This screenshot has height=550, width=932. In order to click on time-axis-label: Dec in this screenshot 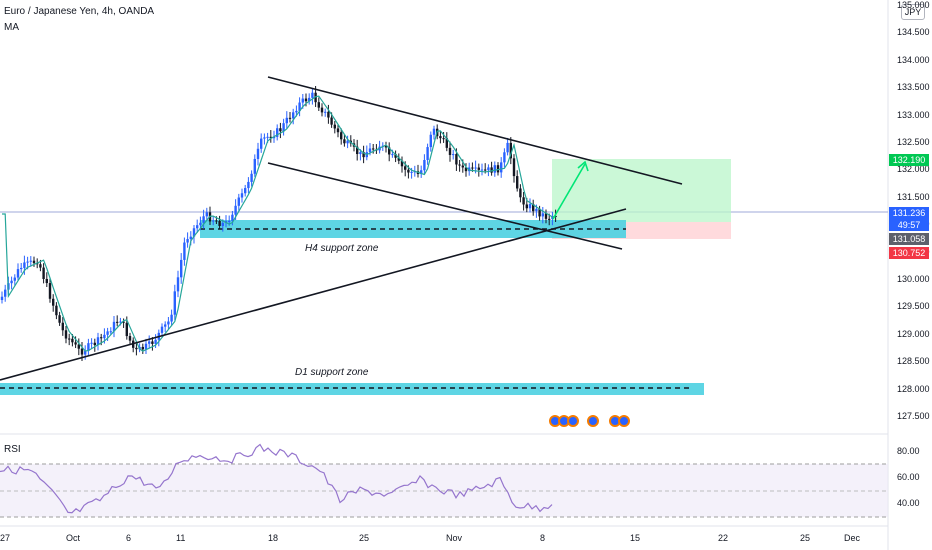, I will do `click(852, 538)`.